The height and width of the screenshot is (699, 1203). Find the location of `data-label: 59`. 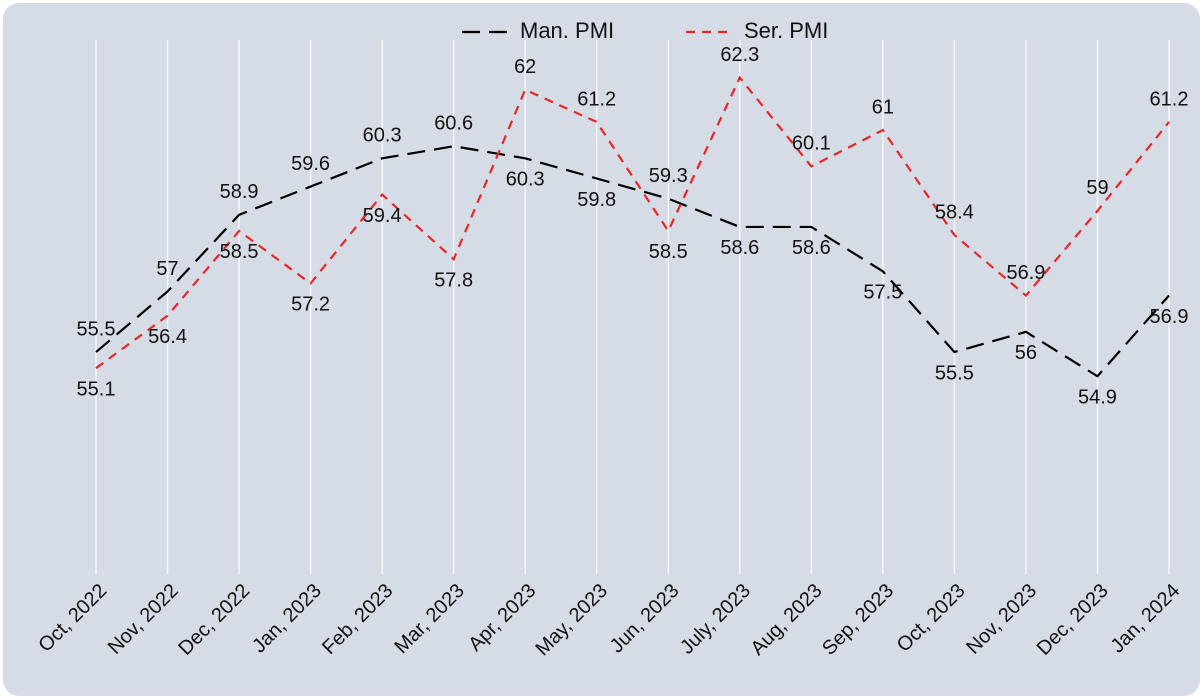

data-label: 59 is located at coordinates (1097, 188).